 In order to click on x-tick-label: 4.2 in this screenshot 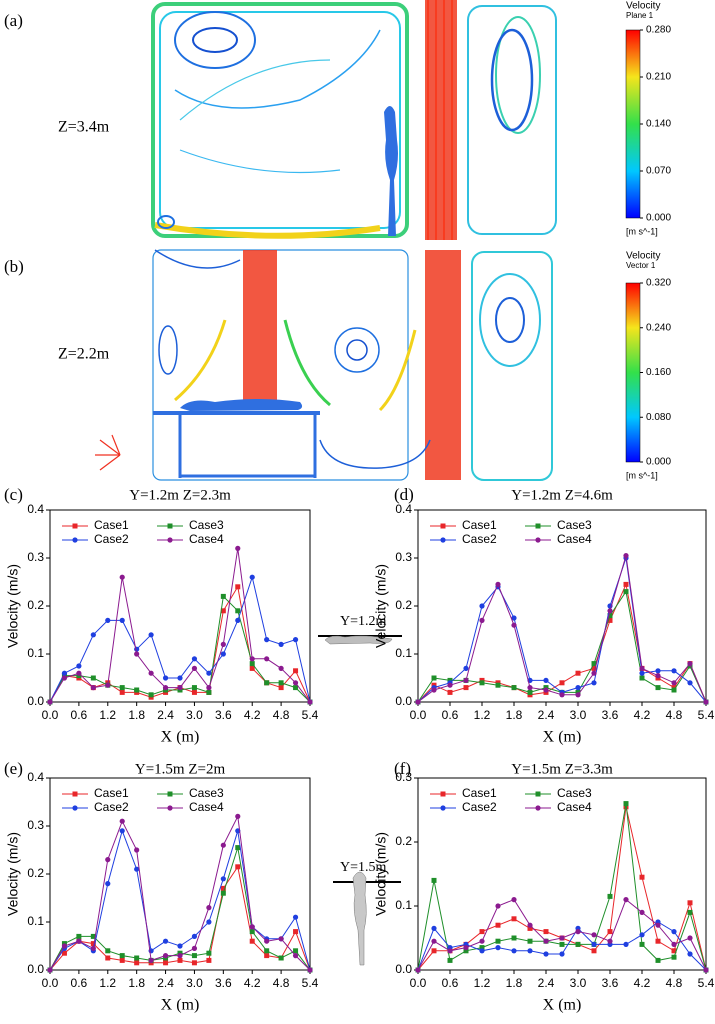, I will do `click(642, 715)`.